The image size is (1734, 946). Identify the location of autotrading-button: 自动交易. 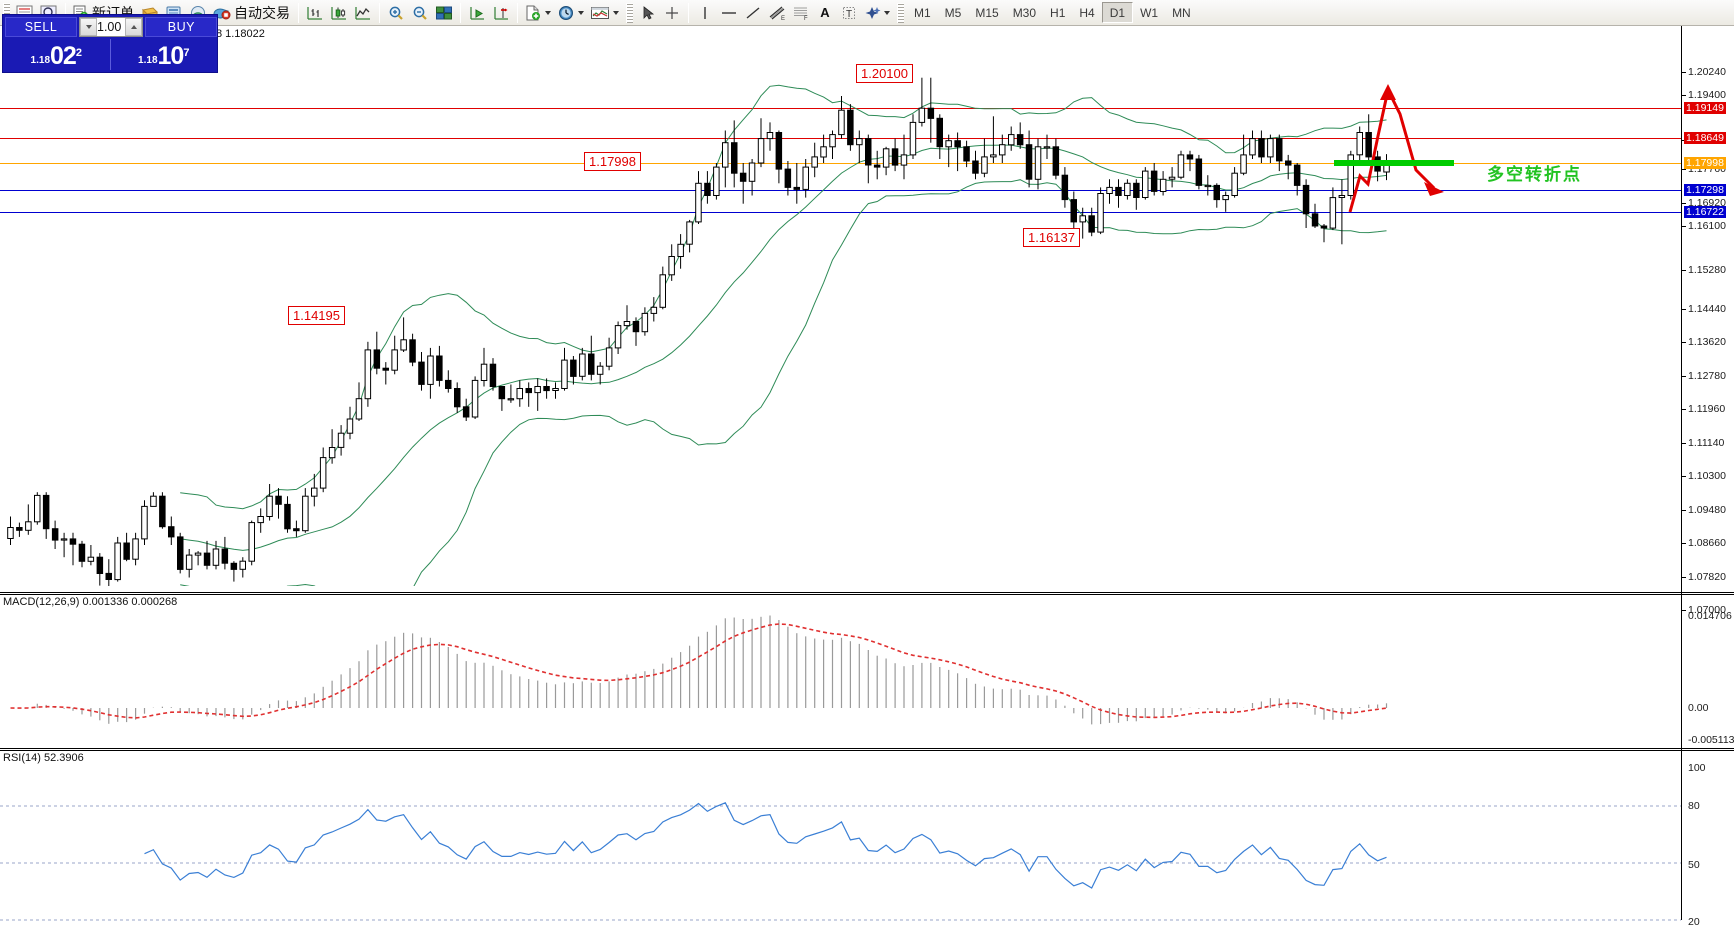
(252, 13).